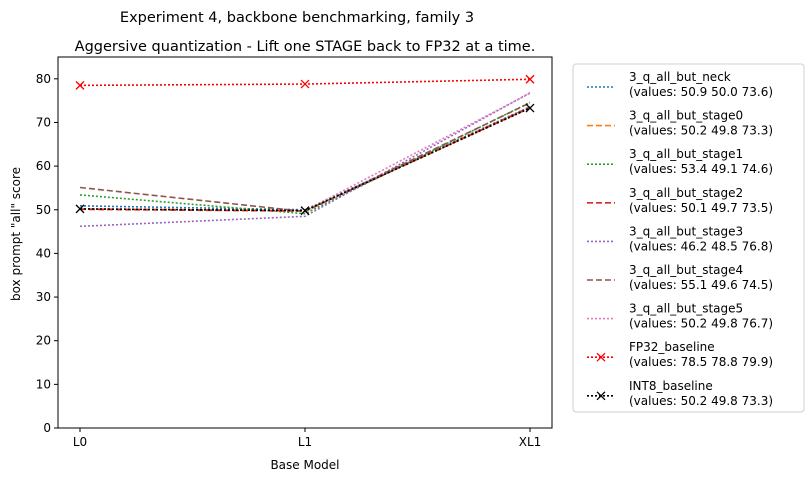  I want to click on x-tick-label: L0, so click(80, 442).